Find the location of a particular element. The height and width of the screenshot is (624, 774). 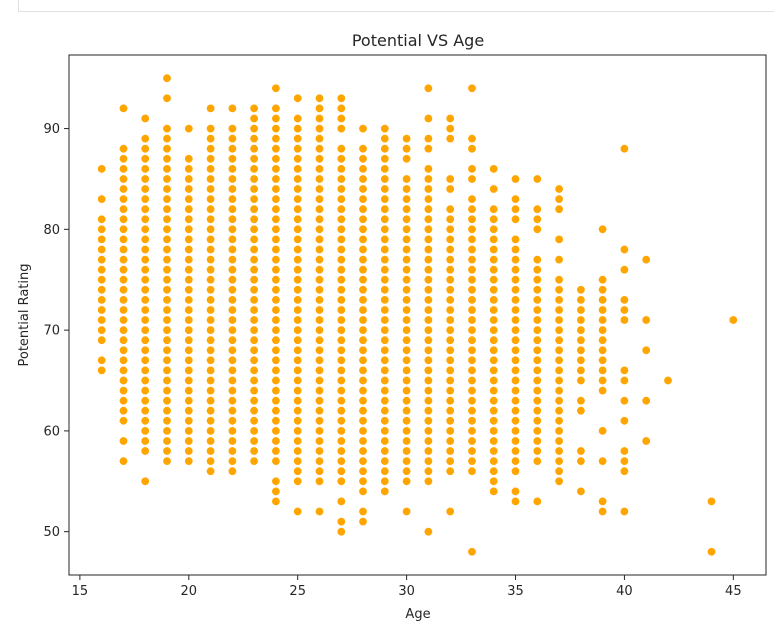

y-axis-ticks: 50 60 70 80 90 is located at coordinates (56, 331).